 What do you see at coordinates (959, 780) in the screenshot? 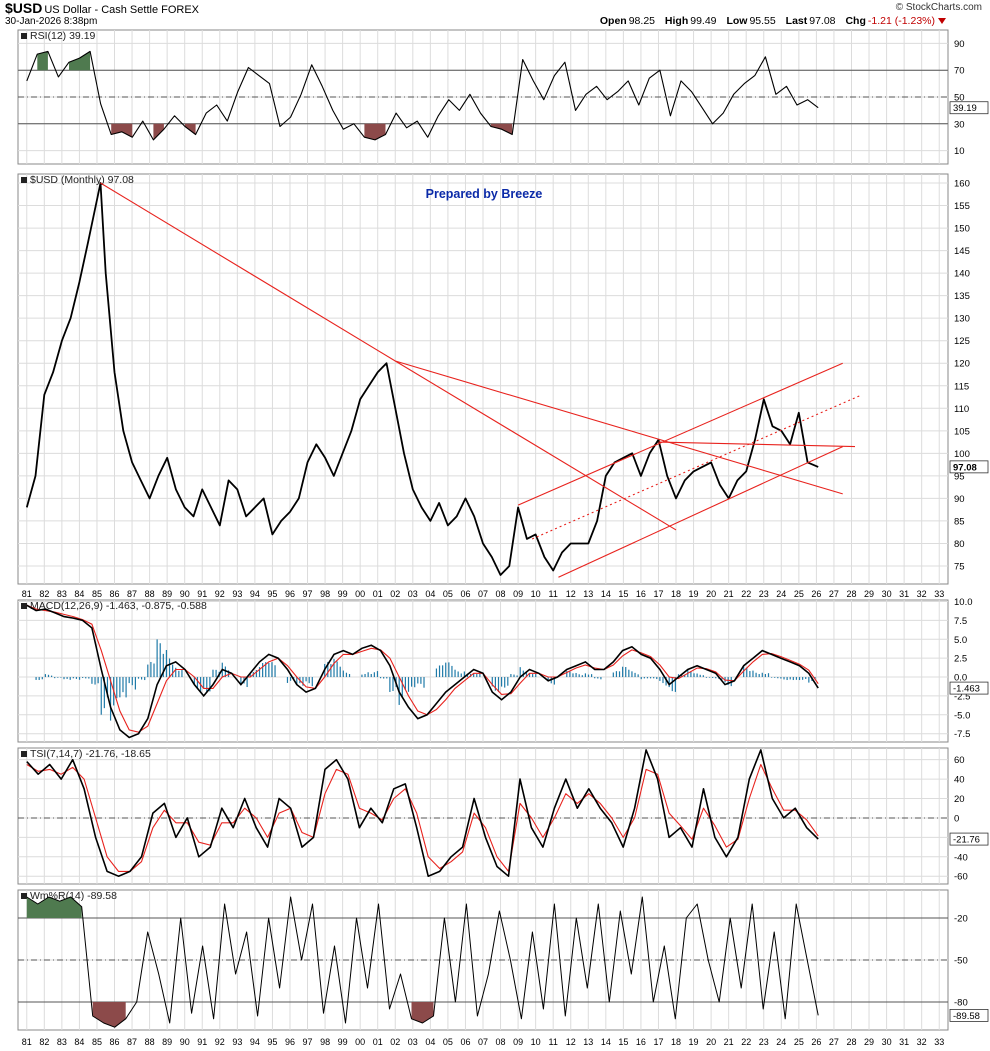
I see `tsi-y-tick-label: 40` at bounding box center [959, 780].